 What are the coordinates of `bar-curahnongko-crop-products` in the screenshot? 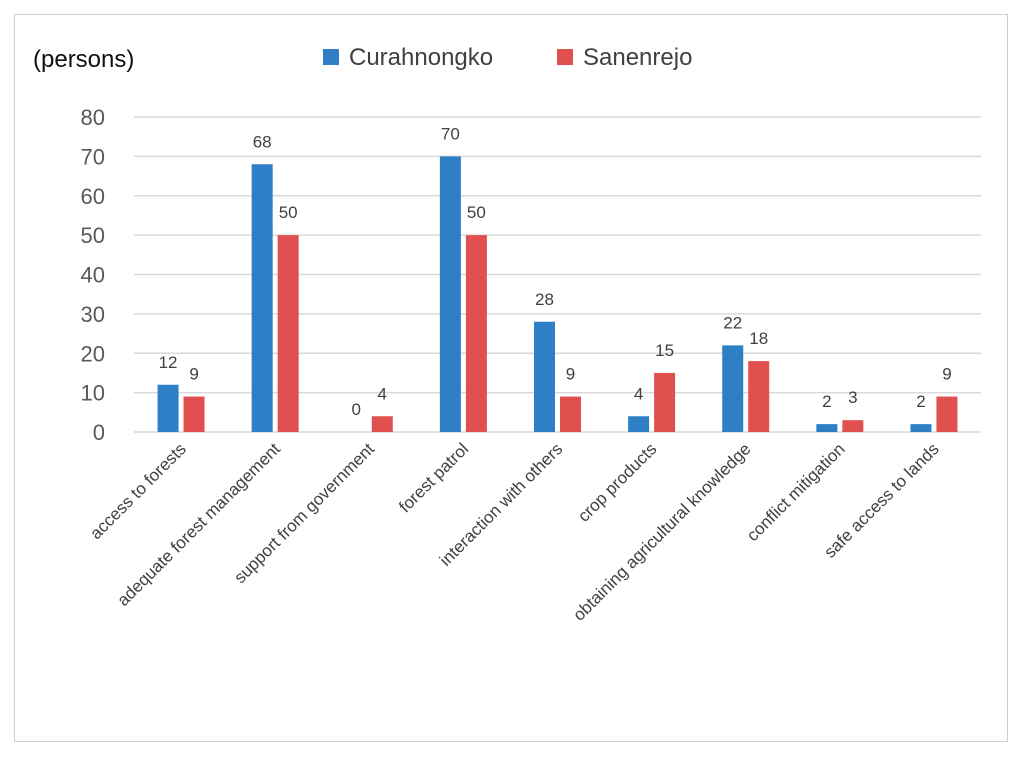 It's located at (639, 424).